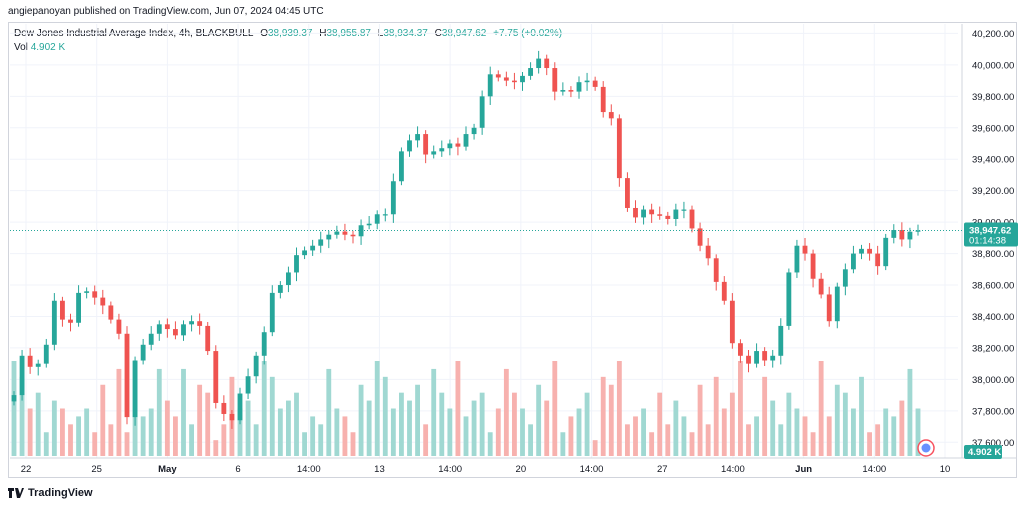 The height and width of the screenshot is (505, 1024). Describe the element at coordinates (48, 47) in the screenshot. I see `volume-value: 4.902 K` at that location.